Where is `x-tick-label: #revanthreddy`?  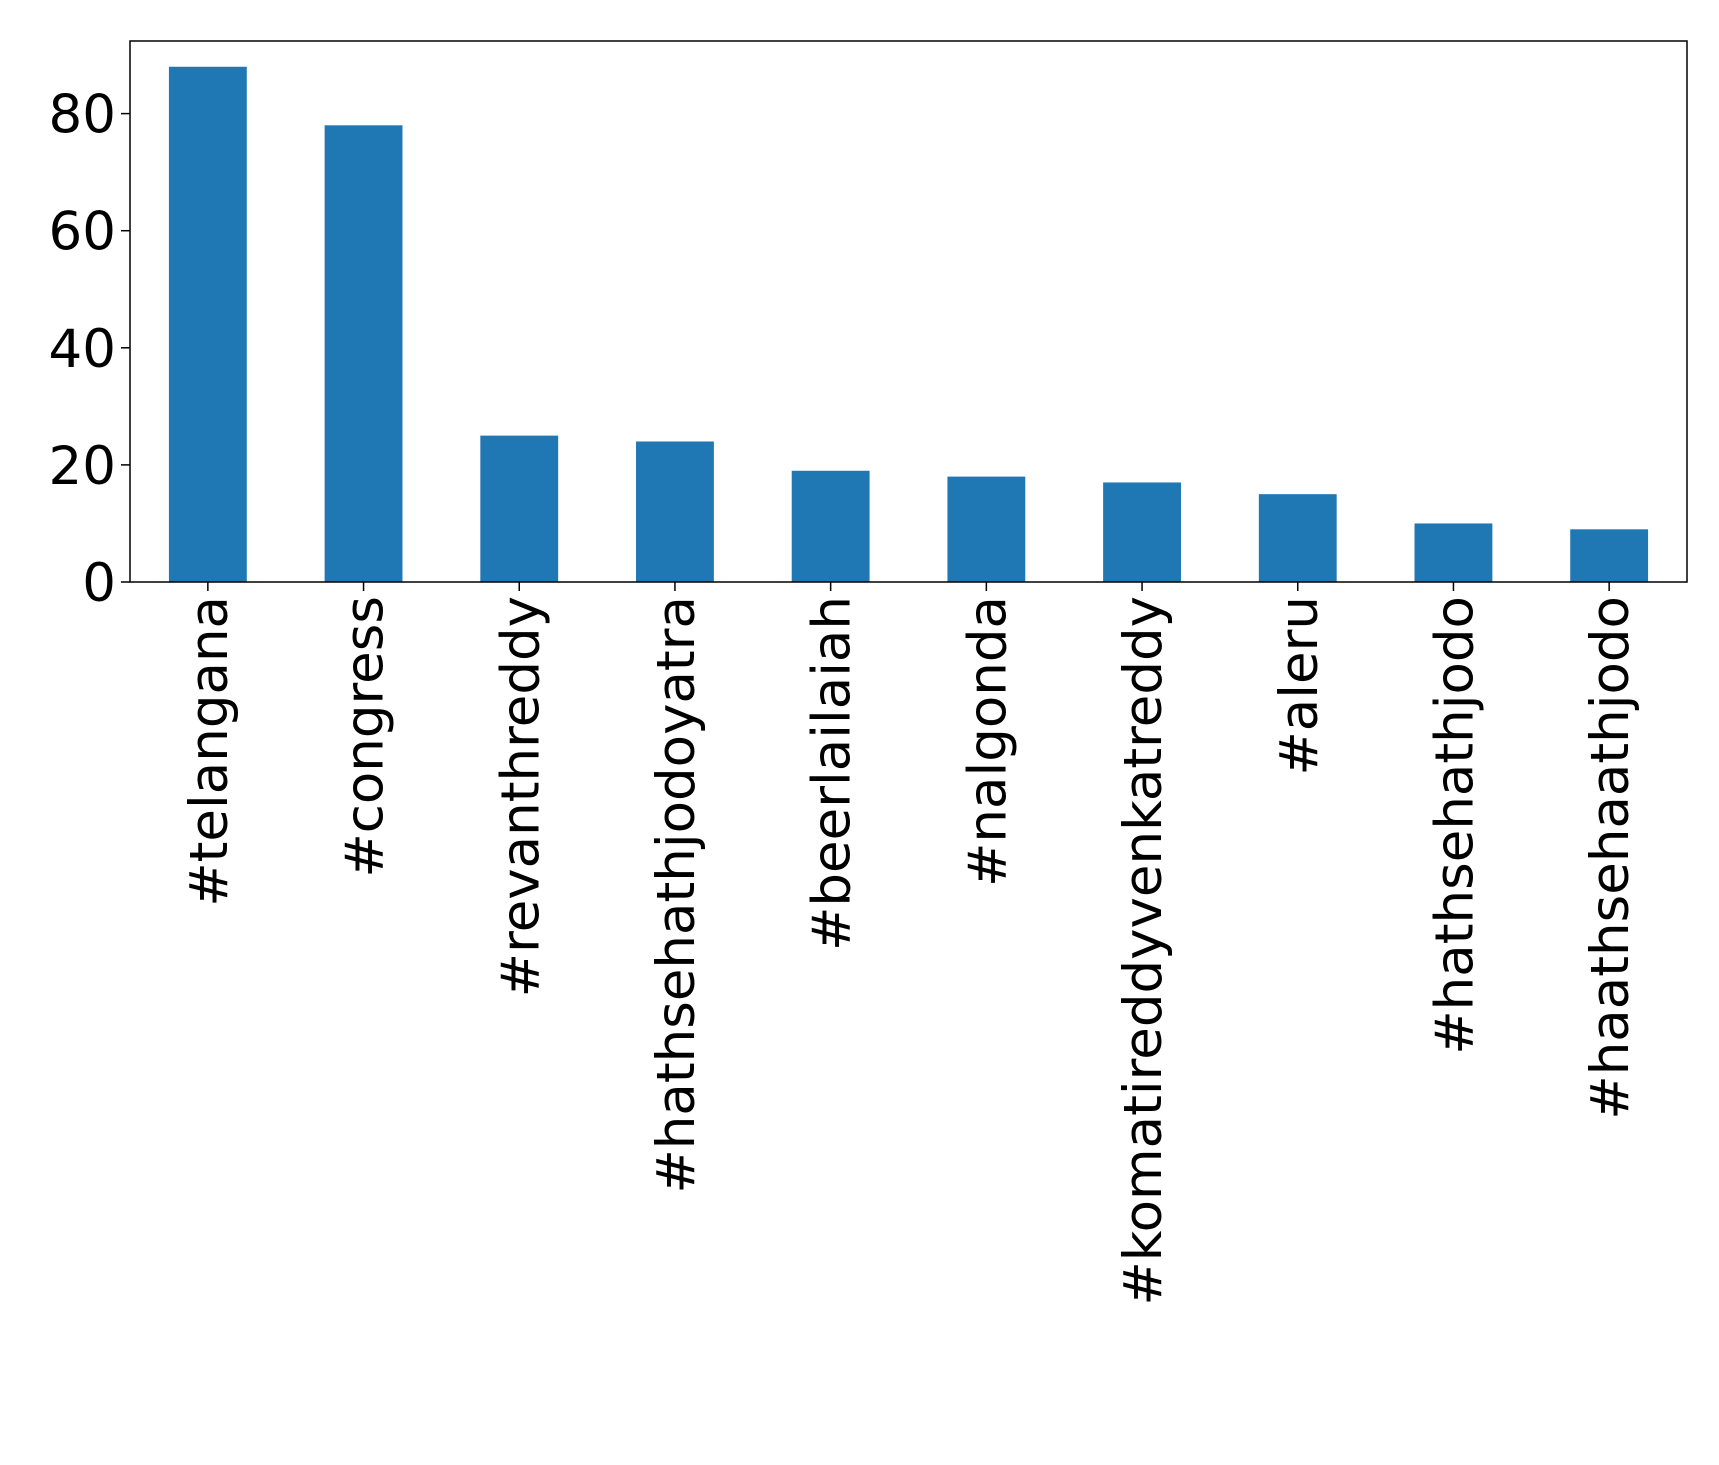
x-tick-label: #revanthreddy is located at coordinates (520, 796).